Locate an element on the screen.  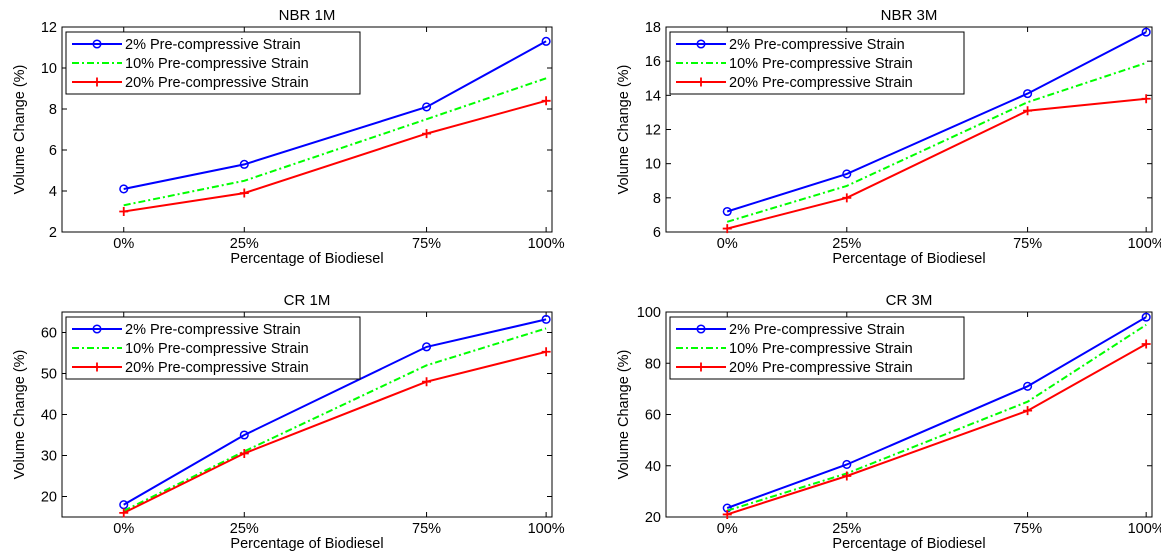
y-tick-label: 60 is located at coordinates (49, 334).